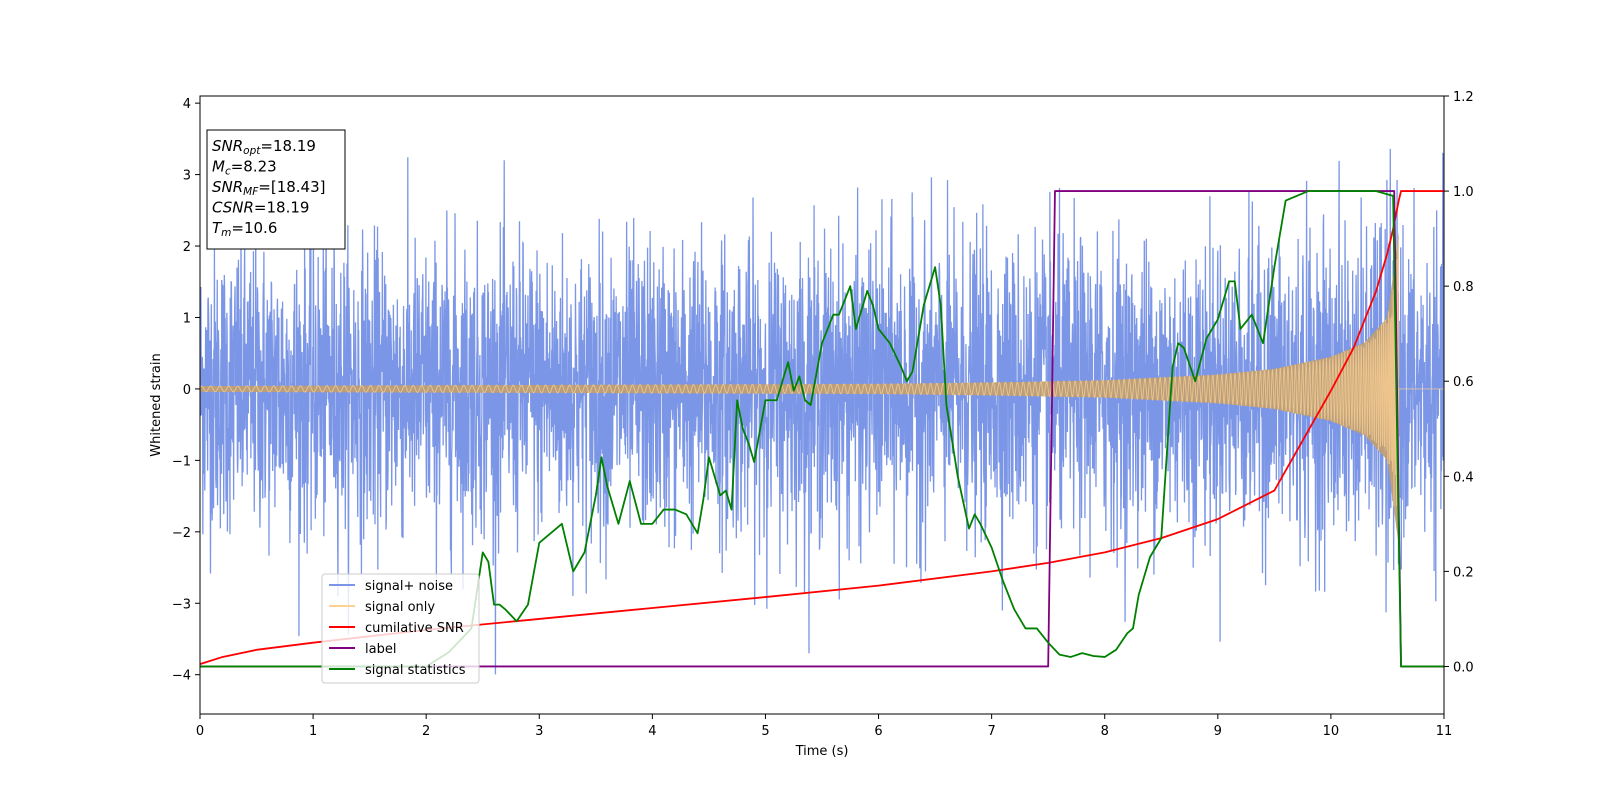 This screenshot has width=1600, height=800. Describe the element at coordinates (1218, 731) in the screenshot. I see `x-tick-label: 9` at that location.